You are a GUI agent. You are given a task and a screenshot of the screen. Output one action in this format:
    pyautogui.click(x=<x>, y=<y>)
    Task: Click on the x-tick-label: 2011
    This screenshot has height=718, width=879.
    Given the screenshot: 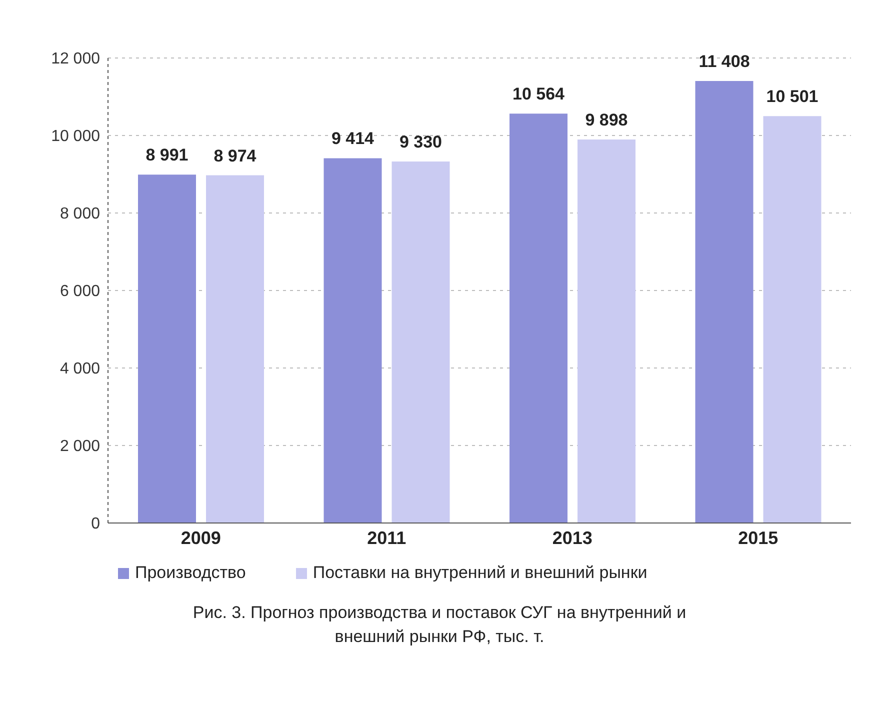 What is the action you would take?
    pyautogui.click(x=386, y=538)
    